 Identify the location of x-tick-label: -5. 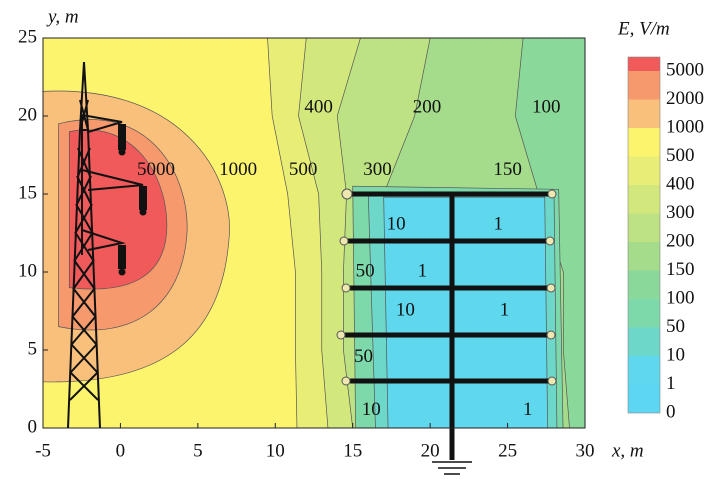
(43, 450).